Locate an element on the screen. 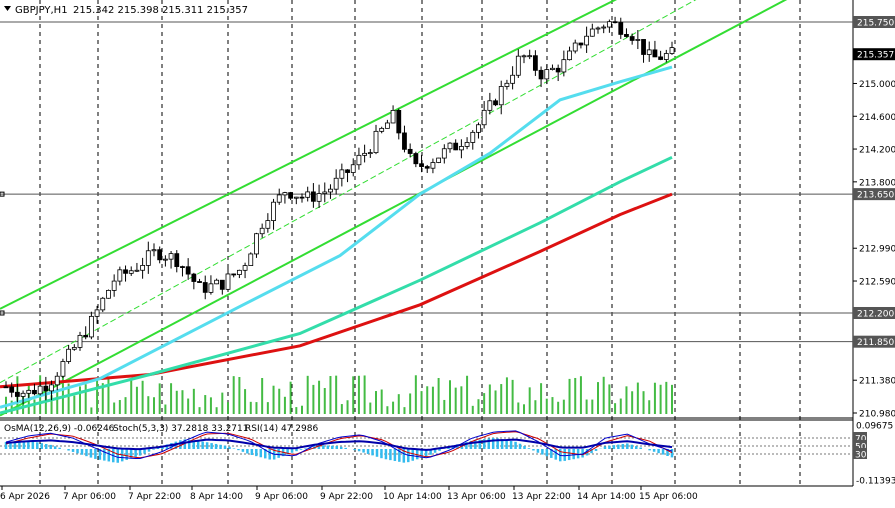 Image resolution: width=895 pixels, height=508 pixels. ohlc-values: 215.342 215.398 215.311 215.357 is located at coordinates (160, 10).